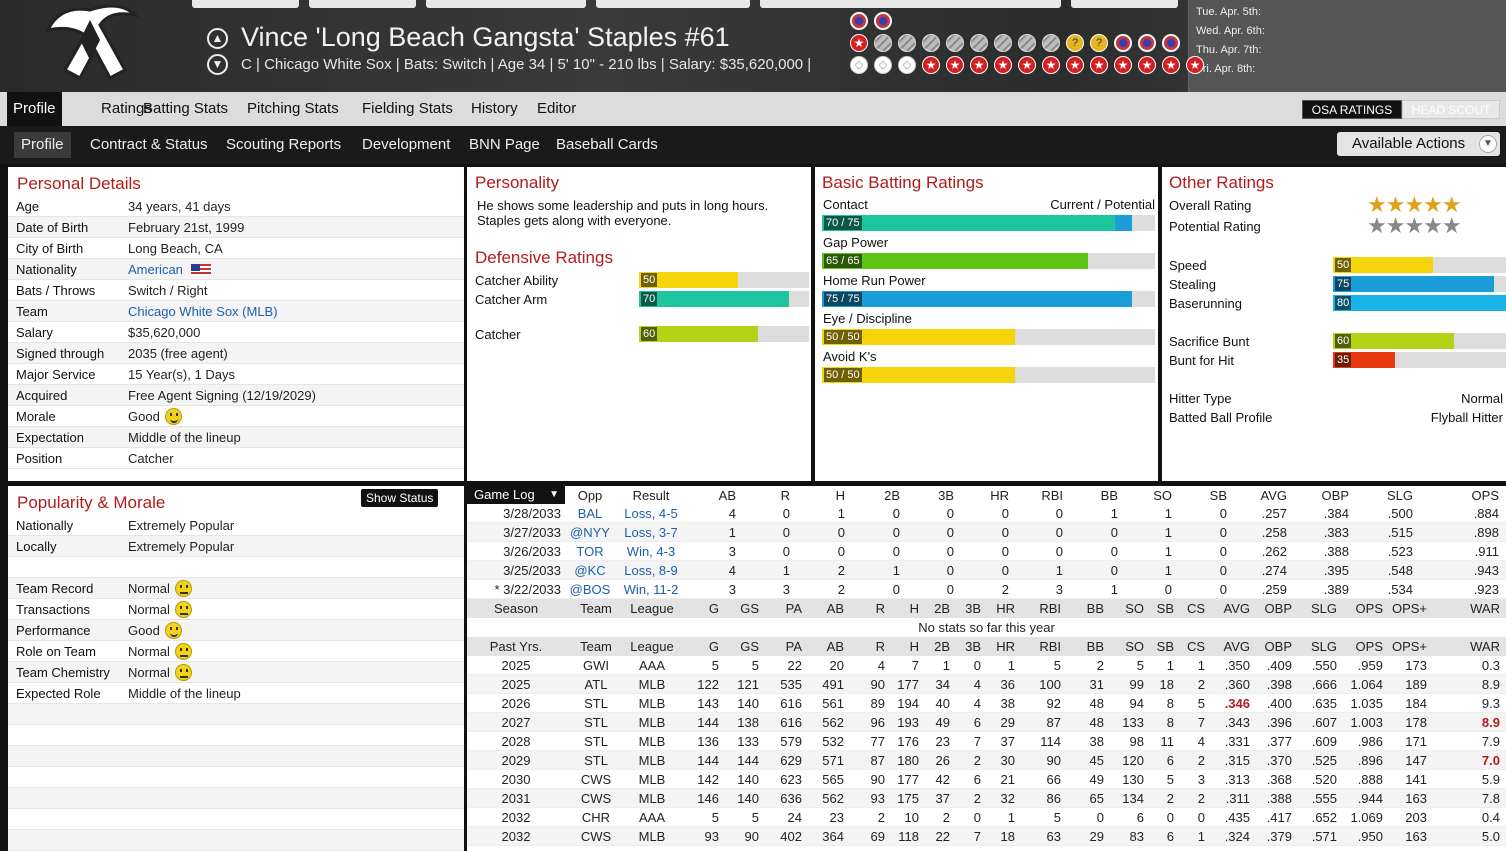 The width and height of the screenshot is (1506, 851). What do you see at coordinates (651, 570) in the screenshot?
I see `gamelog-cell: Loss, 8-9` at bounding box center [651, 570].